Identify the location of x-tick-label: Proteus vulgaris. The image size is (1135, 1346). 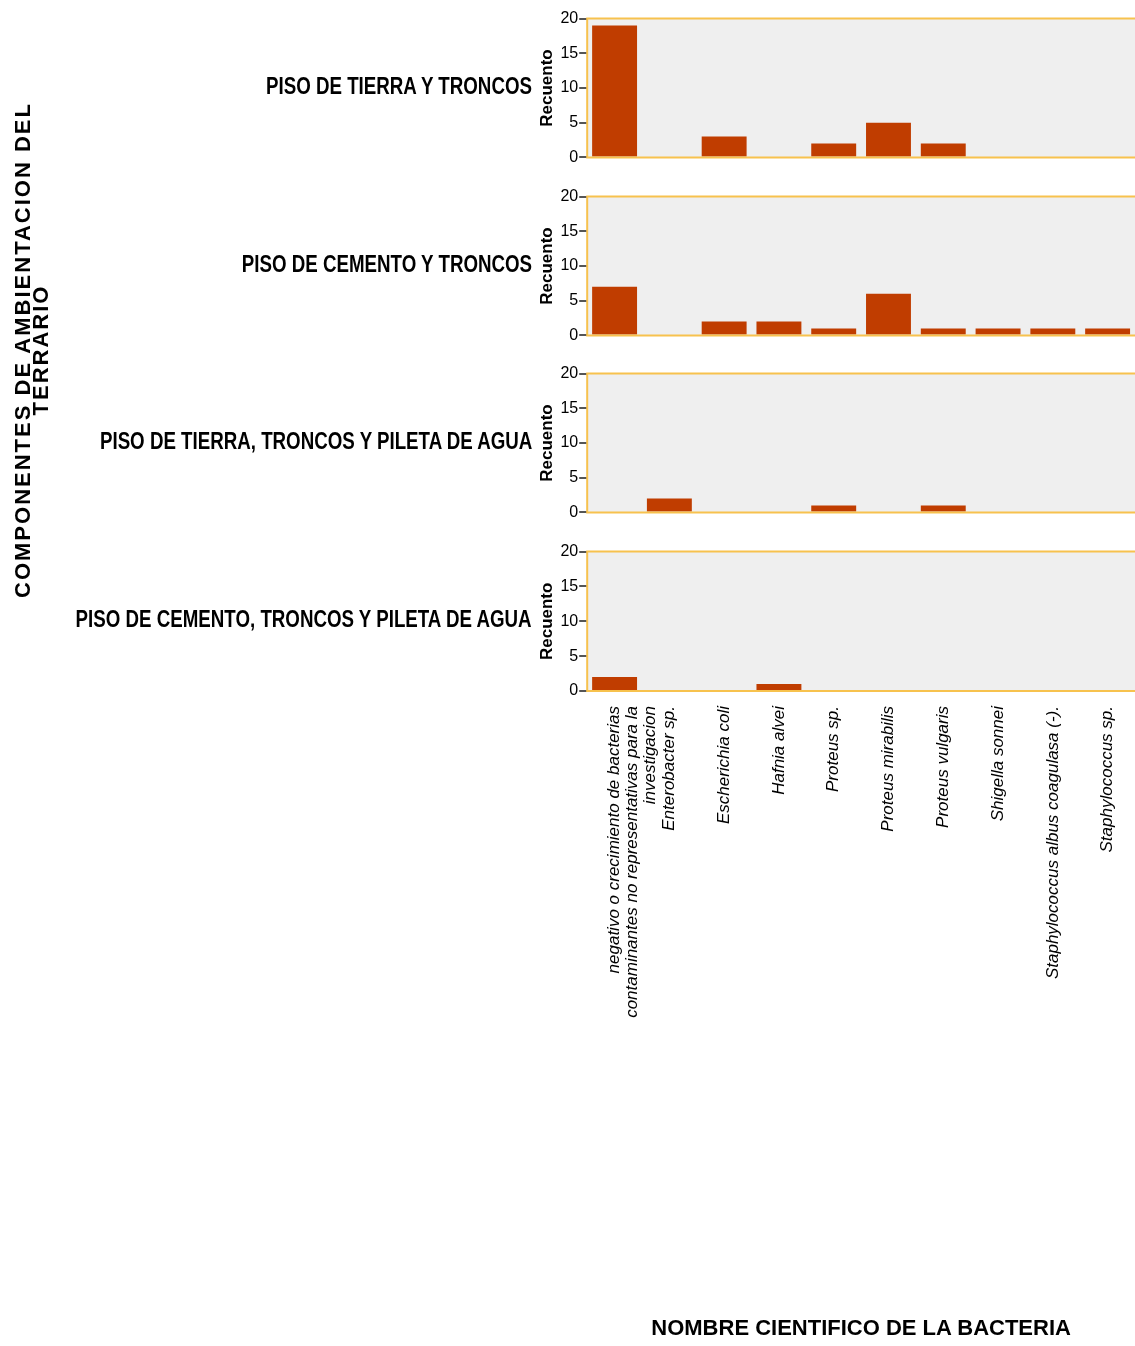
(942, 766).